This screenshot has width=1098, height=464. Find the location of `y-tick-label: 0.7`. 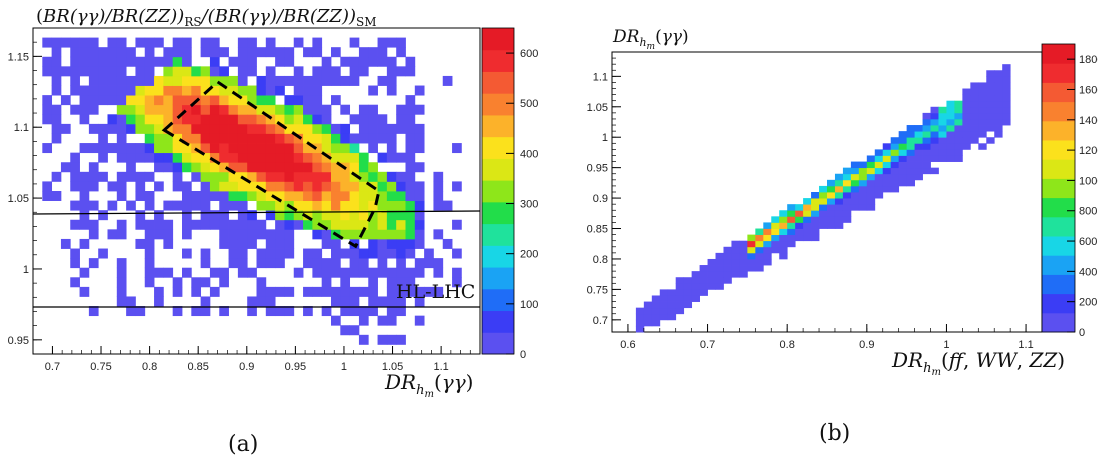

y-tick-label: 0.7 is located at coordinates (600, 321).